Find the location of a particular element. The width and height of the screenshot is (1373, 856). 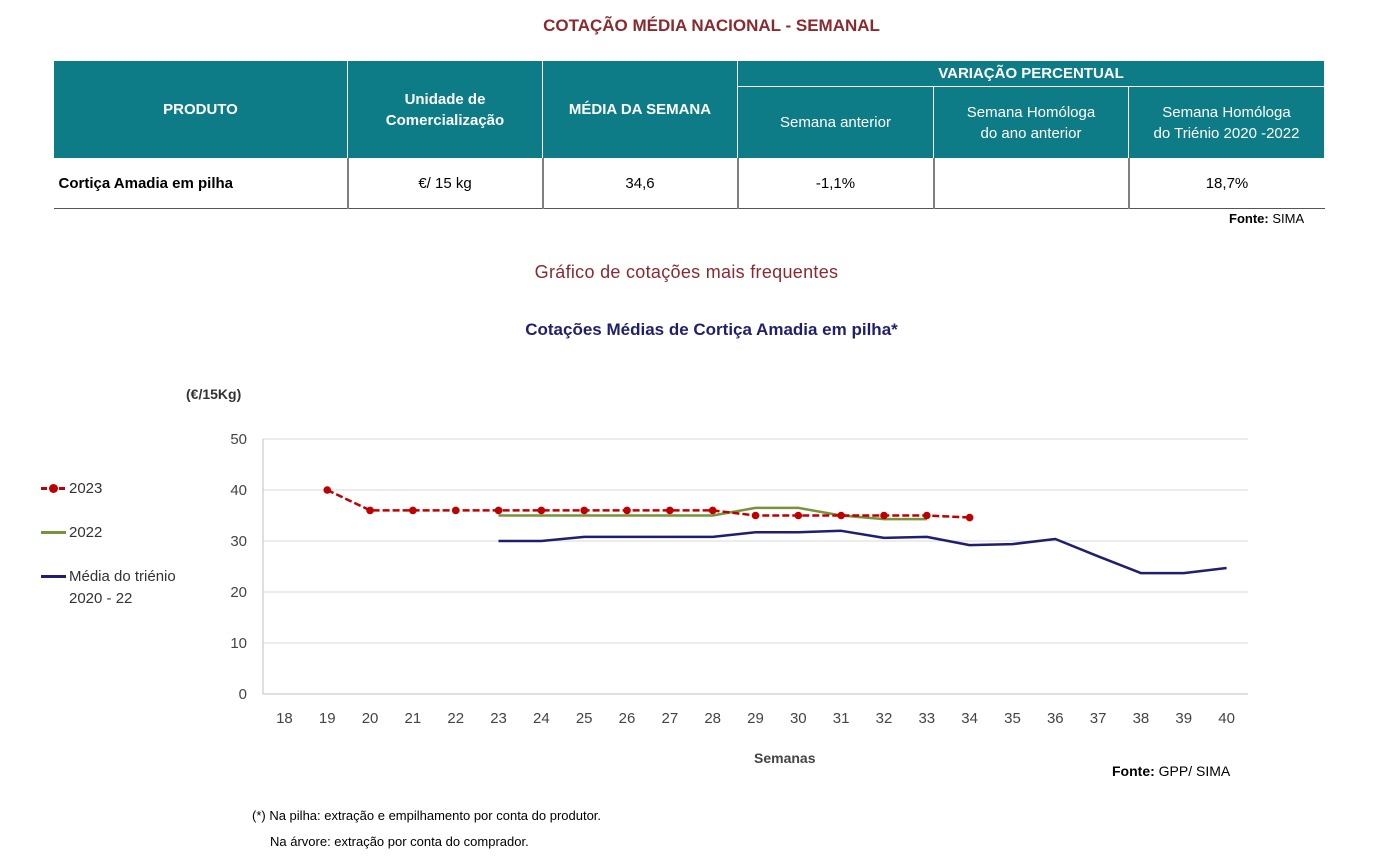

x-tick-label-38: 38 is located at coordinates (1141, 718).